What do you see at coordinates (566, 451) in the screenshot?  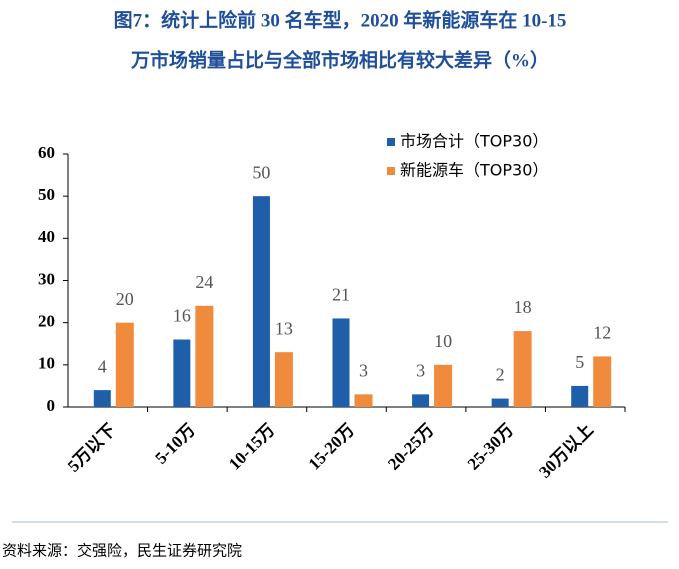 I see `x-tick-label: 30万以上` at bounding box center [566, 451].